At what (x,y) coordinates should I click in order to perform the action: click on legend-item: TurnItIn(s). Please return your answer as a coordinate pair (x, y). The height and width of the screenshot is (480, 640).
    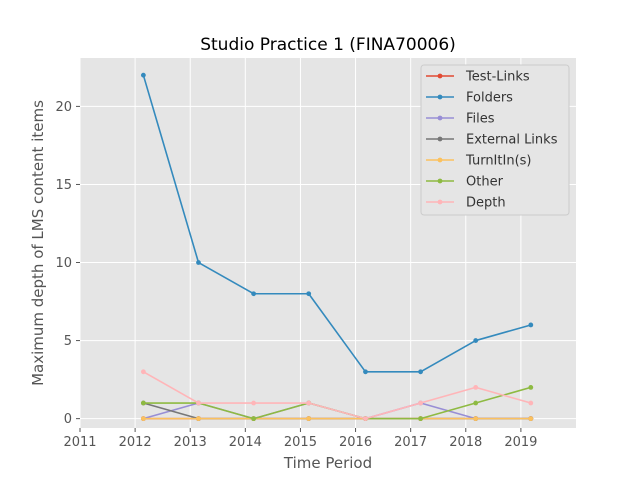
    Looking at the image, I should click on (478, 161).